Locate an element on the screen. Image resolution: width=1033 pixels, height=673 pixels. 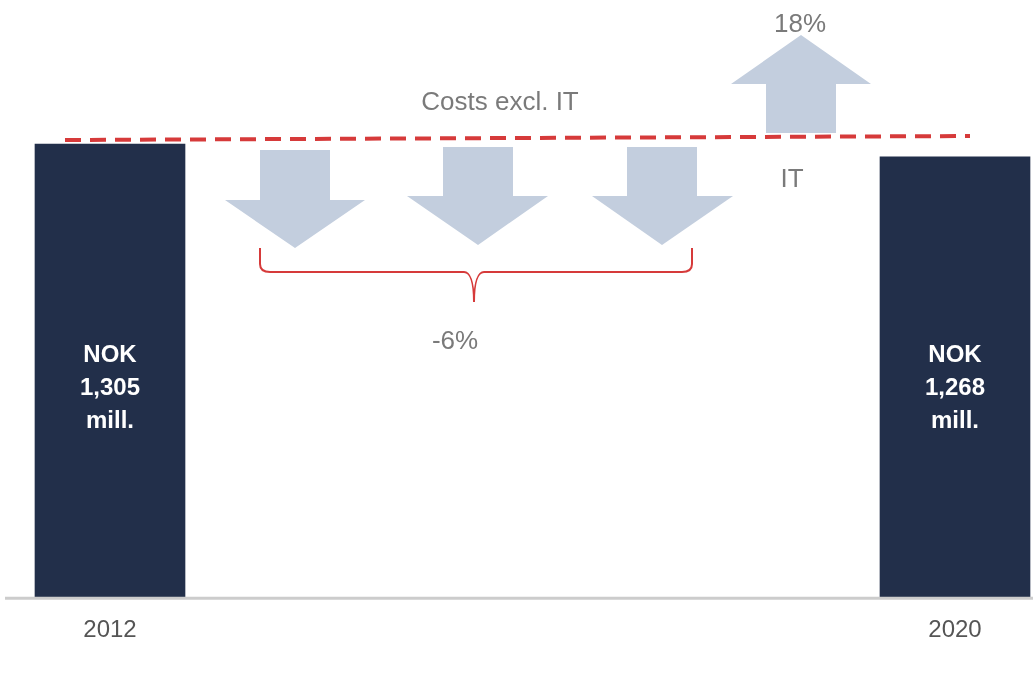
text: Costs excl. IT is located at coordinates (500, 101).